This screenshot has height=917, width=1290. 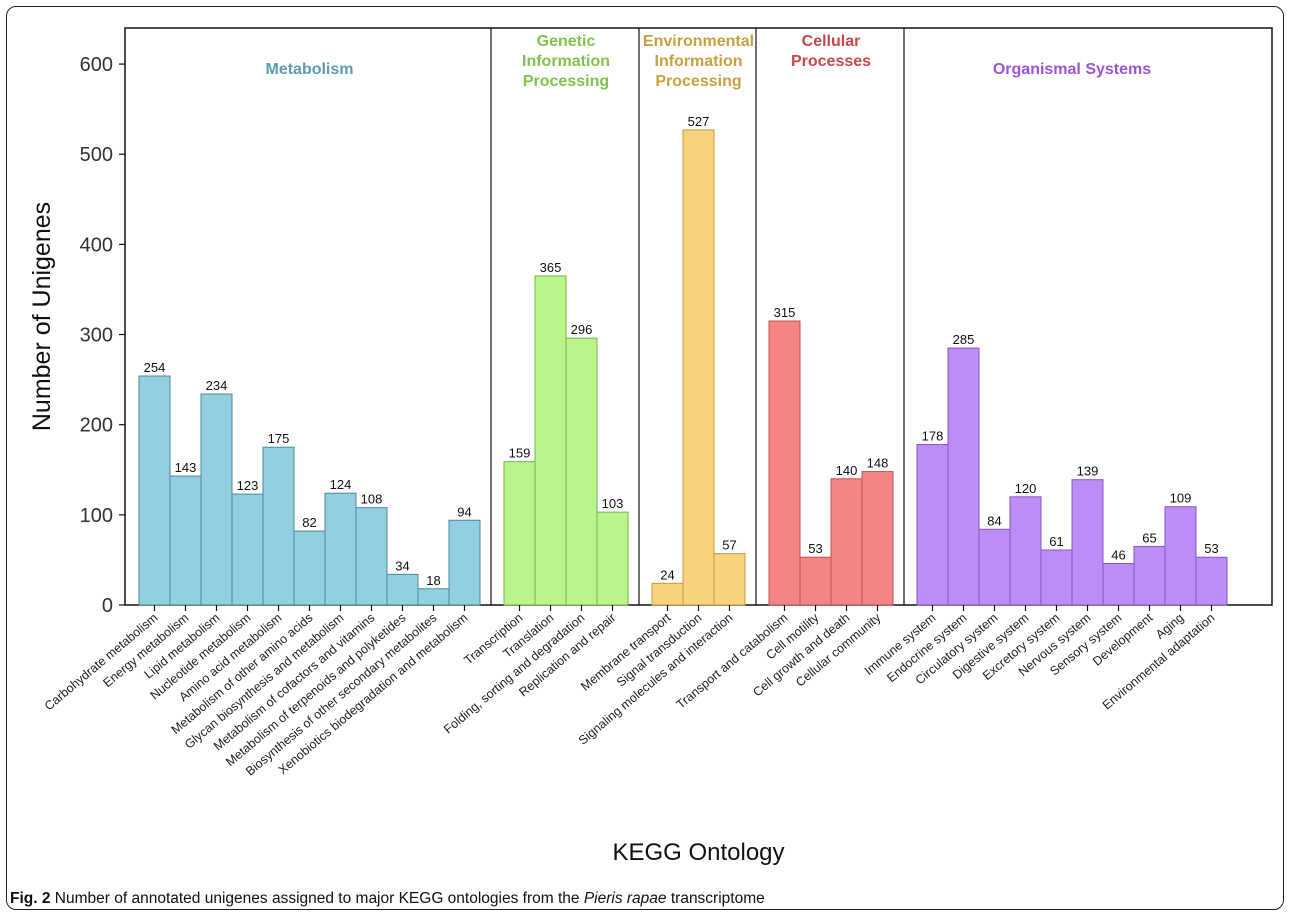 What do you see at coordinates (1056, 541) in the screenshot?
I see `bar-value-label: 61` at bounding box center [1056, 541].